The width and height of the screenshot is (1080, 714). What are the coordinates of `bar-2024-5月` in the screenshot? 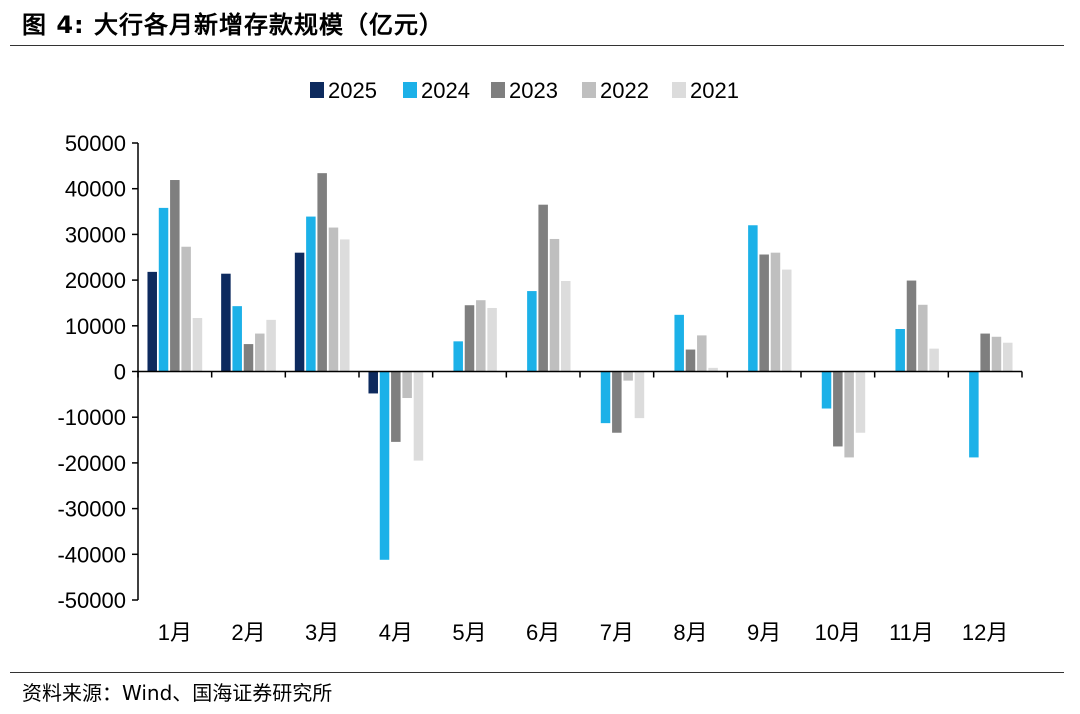 It's located at (458, 356).